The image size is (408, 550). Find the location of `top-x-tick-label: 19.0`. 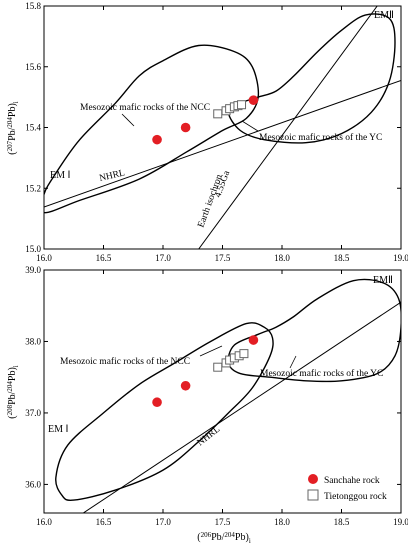

top-x-tick-label: 19.0 is located at coordinates (400, 258).